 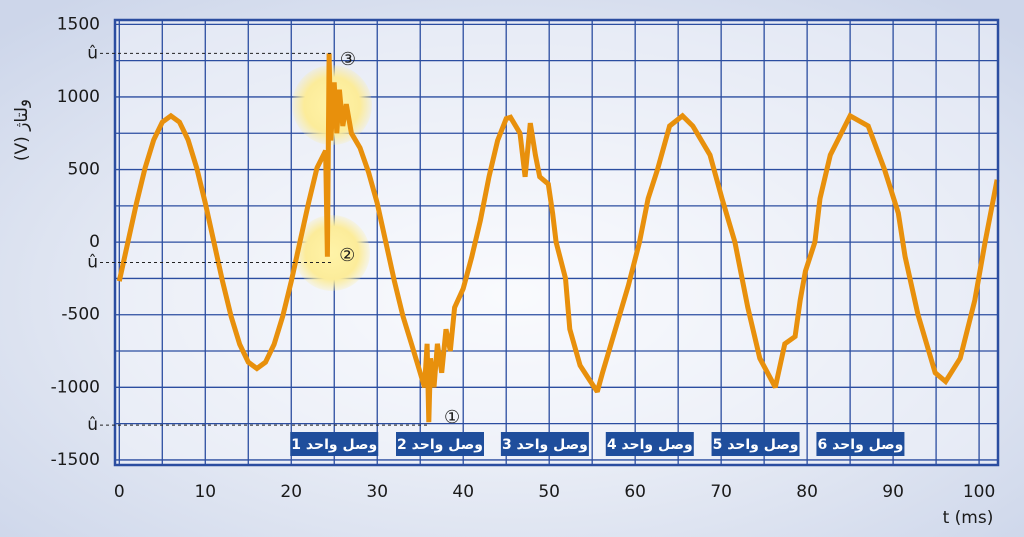 What do you see at coordinates (348, 59) in the screenshot?
I see `annotation: ③` at bounding box center [348, 59].